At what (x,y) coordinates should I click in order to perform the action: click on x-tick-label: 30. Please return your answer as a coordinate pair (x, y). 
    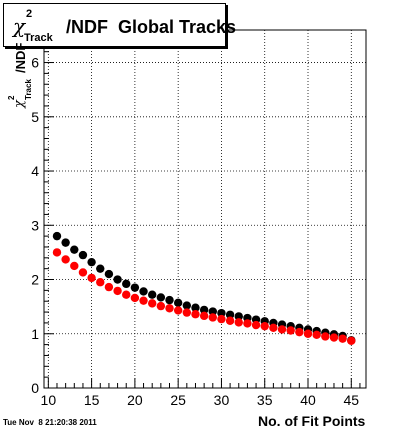
    Looking at the image, I should click on (222, 400).